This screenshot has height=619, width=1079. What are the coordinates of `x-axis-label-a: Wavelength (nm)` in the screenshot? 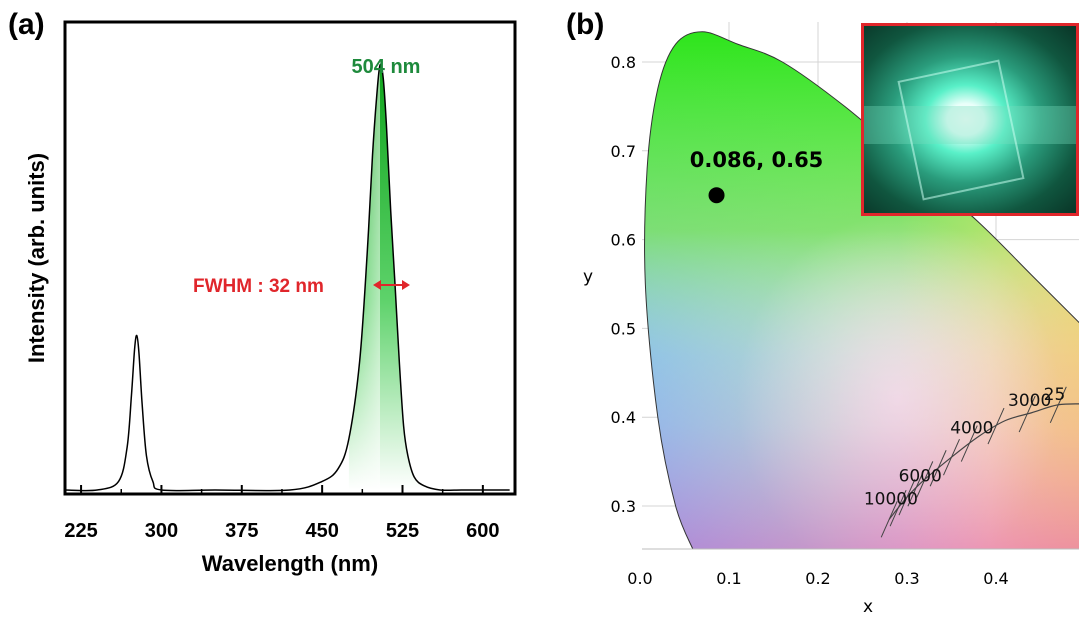 It's located at (290, 563).